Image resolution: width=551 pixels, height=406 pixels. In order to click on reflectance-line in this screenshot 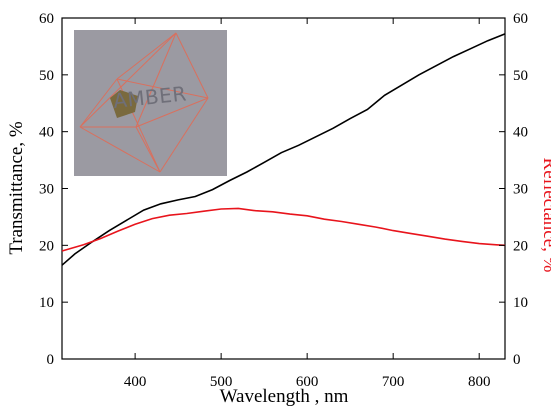, I will do `click(283, 229)`.